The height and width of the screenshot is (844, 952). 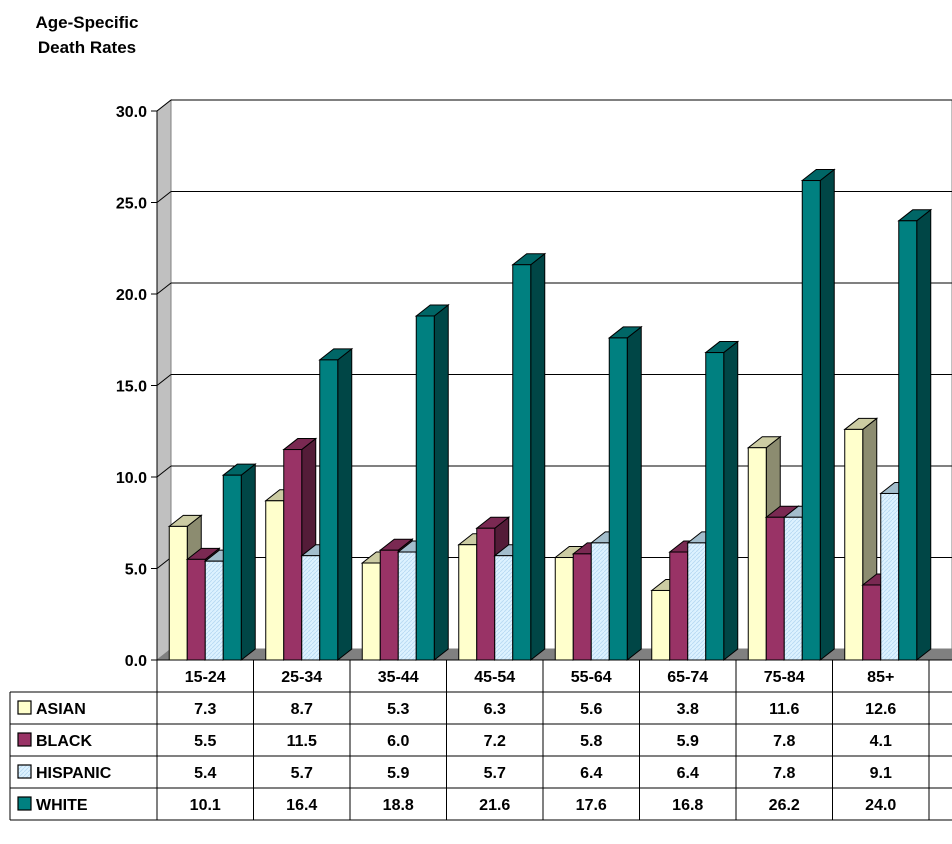 What do you see at coordinates (784, 677) in the screenshot?
I see `x-tick-label-75-84: 75-84` at bounding box center [784, 677].